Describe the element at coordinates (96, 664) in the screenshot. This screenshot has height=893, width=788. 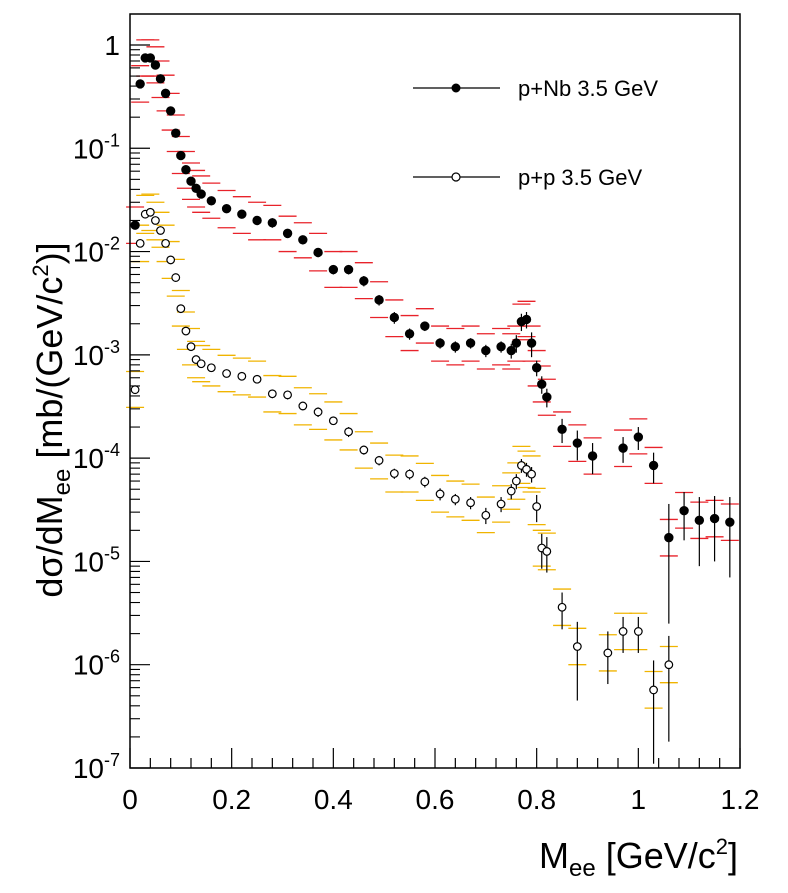
I see `y-tick-label: 10⁻⁶` at that location.